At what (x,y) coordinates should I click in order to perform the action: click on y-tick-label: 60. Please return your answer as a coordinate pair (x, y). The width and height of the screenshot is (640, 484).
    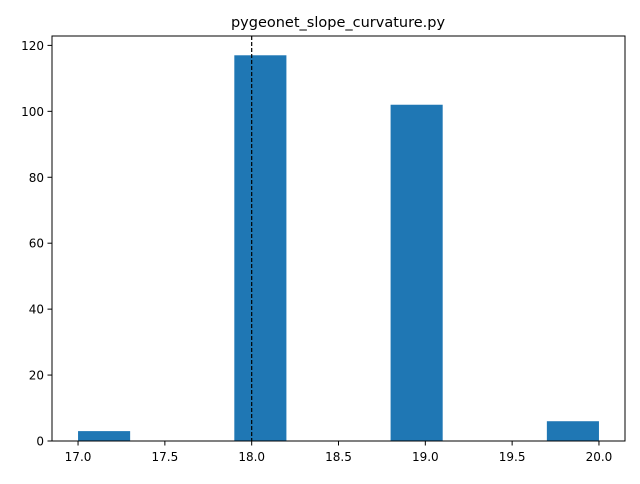
    Looking at the image, I should click on (36, 244).